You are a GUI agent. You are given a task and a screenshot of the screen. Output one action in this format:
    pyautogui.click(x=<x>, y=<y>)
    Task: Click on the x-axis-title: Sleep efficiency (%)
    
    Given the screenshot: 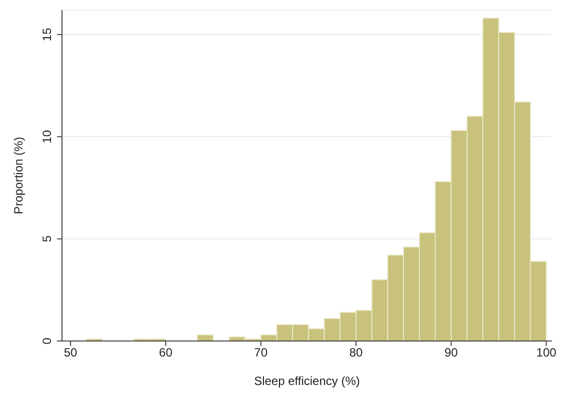 What is the action you would take?
    pyautogui.click(x=307, y=381)
    